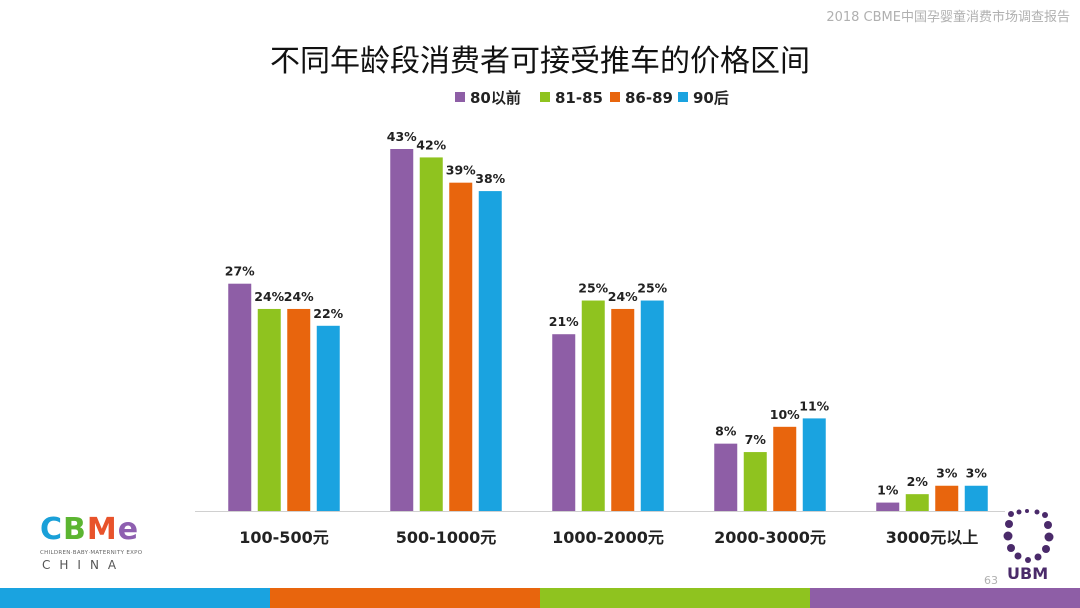 The height and width of the screenshot is (608, 1080). What do you see at coordinates (711, 98) in the screenshot?
I see `legend-label-3: 90后` at bounding box center [711, 98].